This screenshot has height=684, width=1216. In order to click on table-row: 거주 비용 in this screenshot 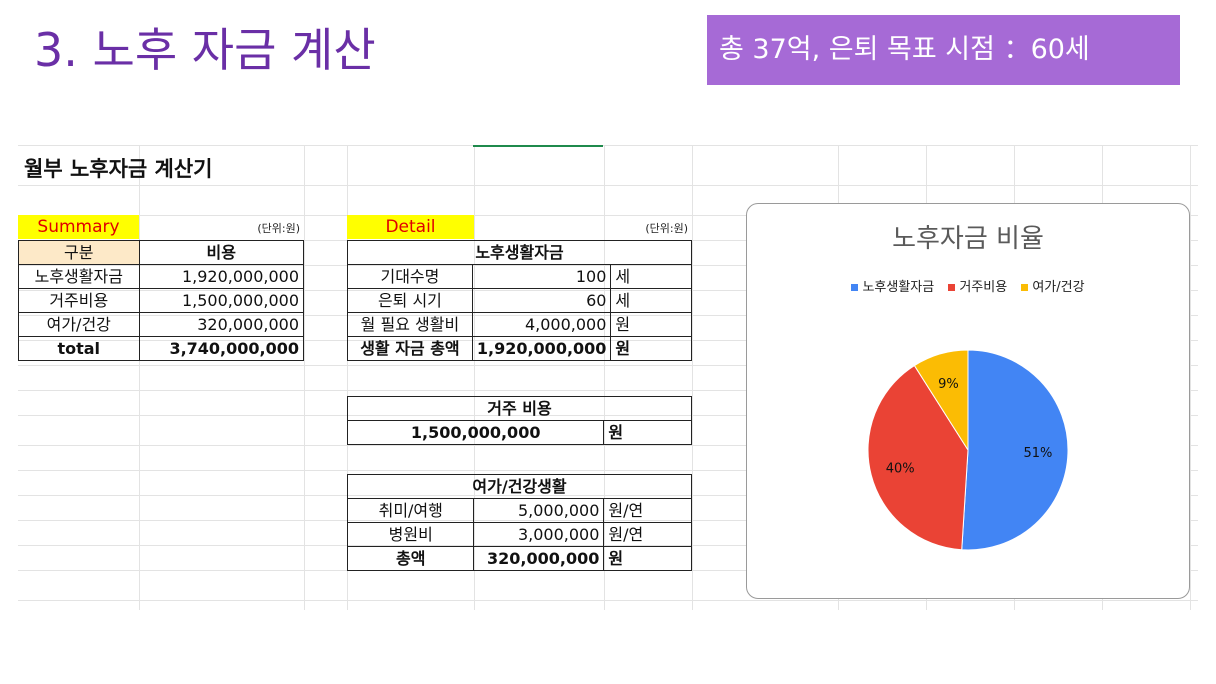, I will do `click(519, 408)`.